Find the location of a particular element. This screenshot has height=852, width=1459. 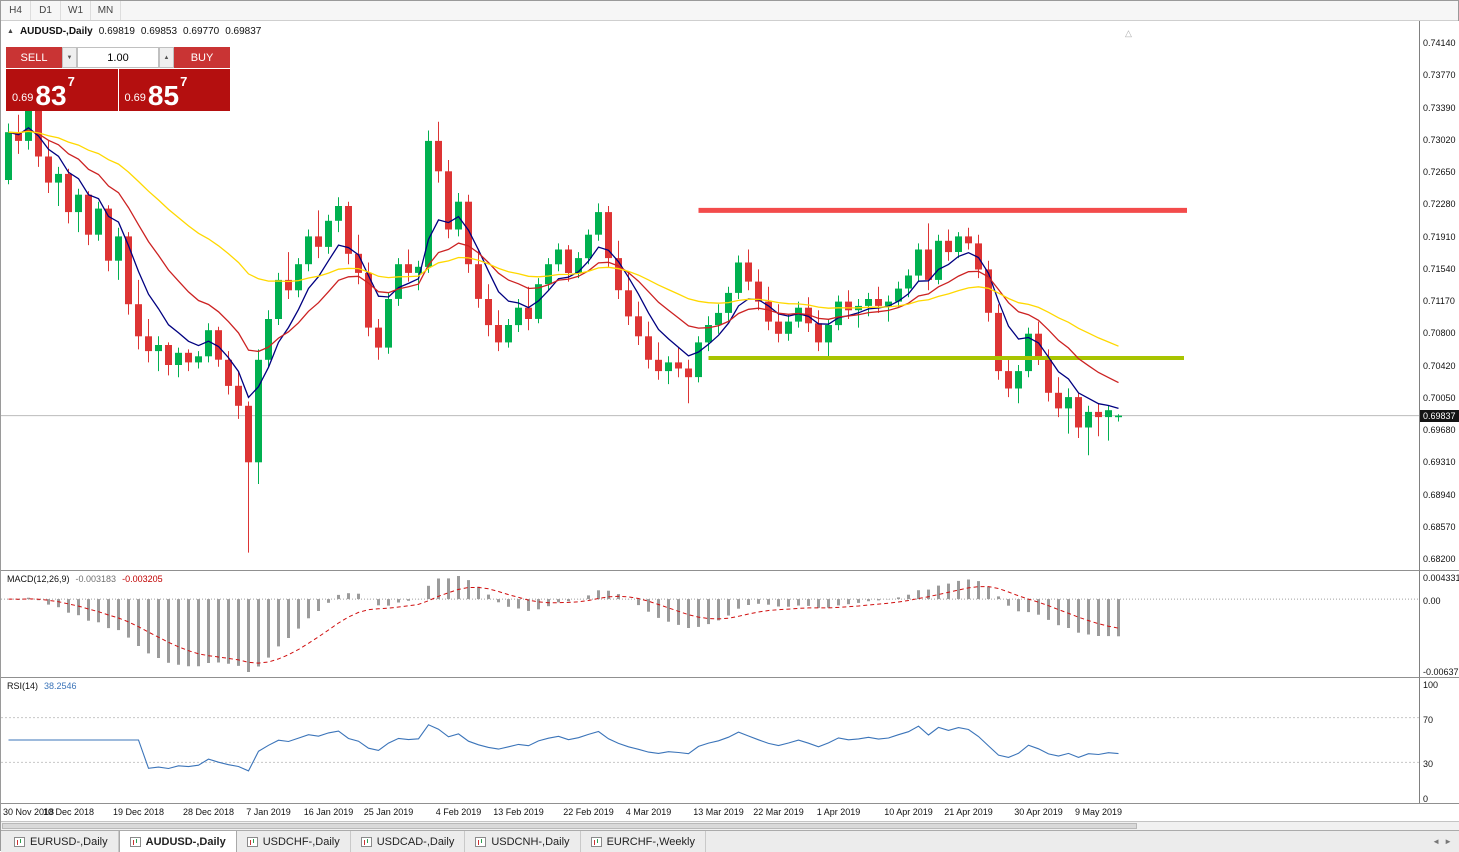

time-axis-label: 4 Feb 2019 is located at coordinates (458, 812).